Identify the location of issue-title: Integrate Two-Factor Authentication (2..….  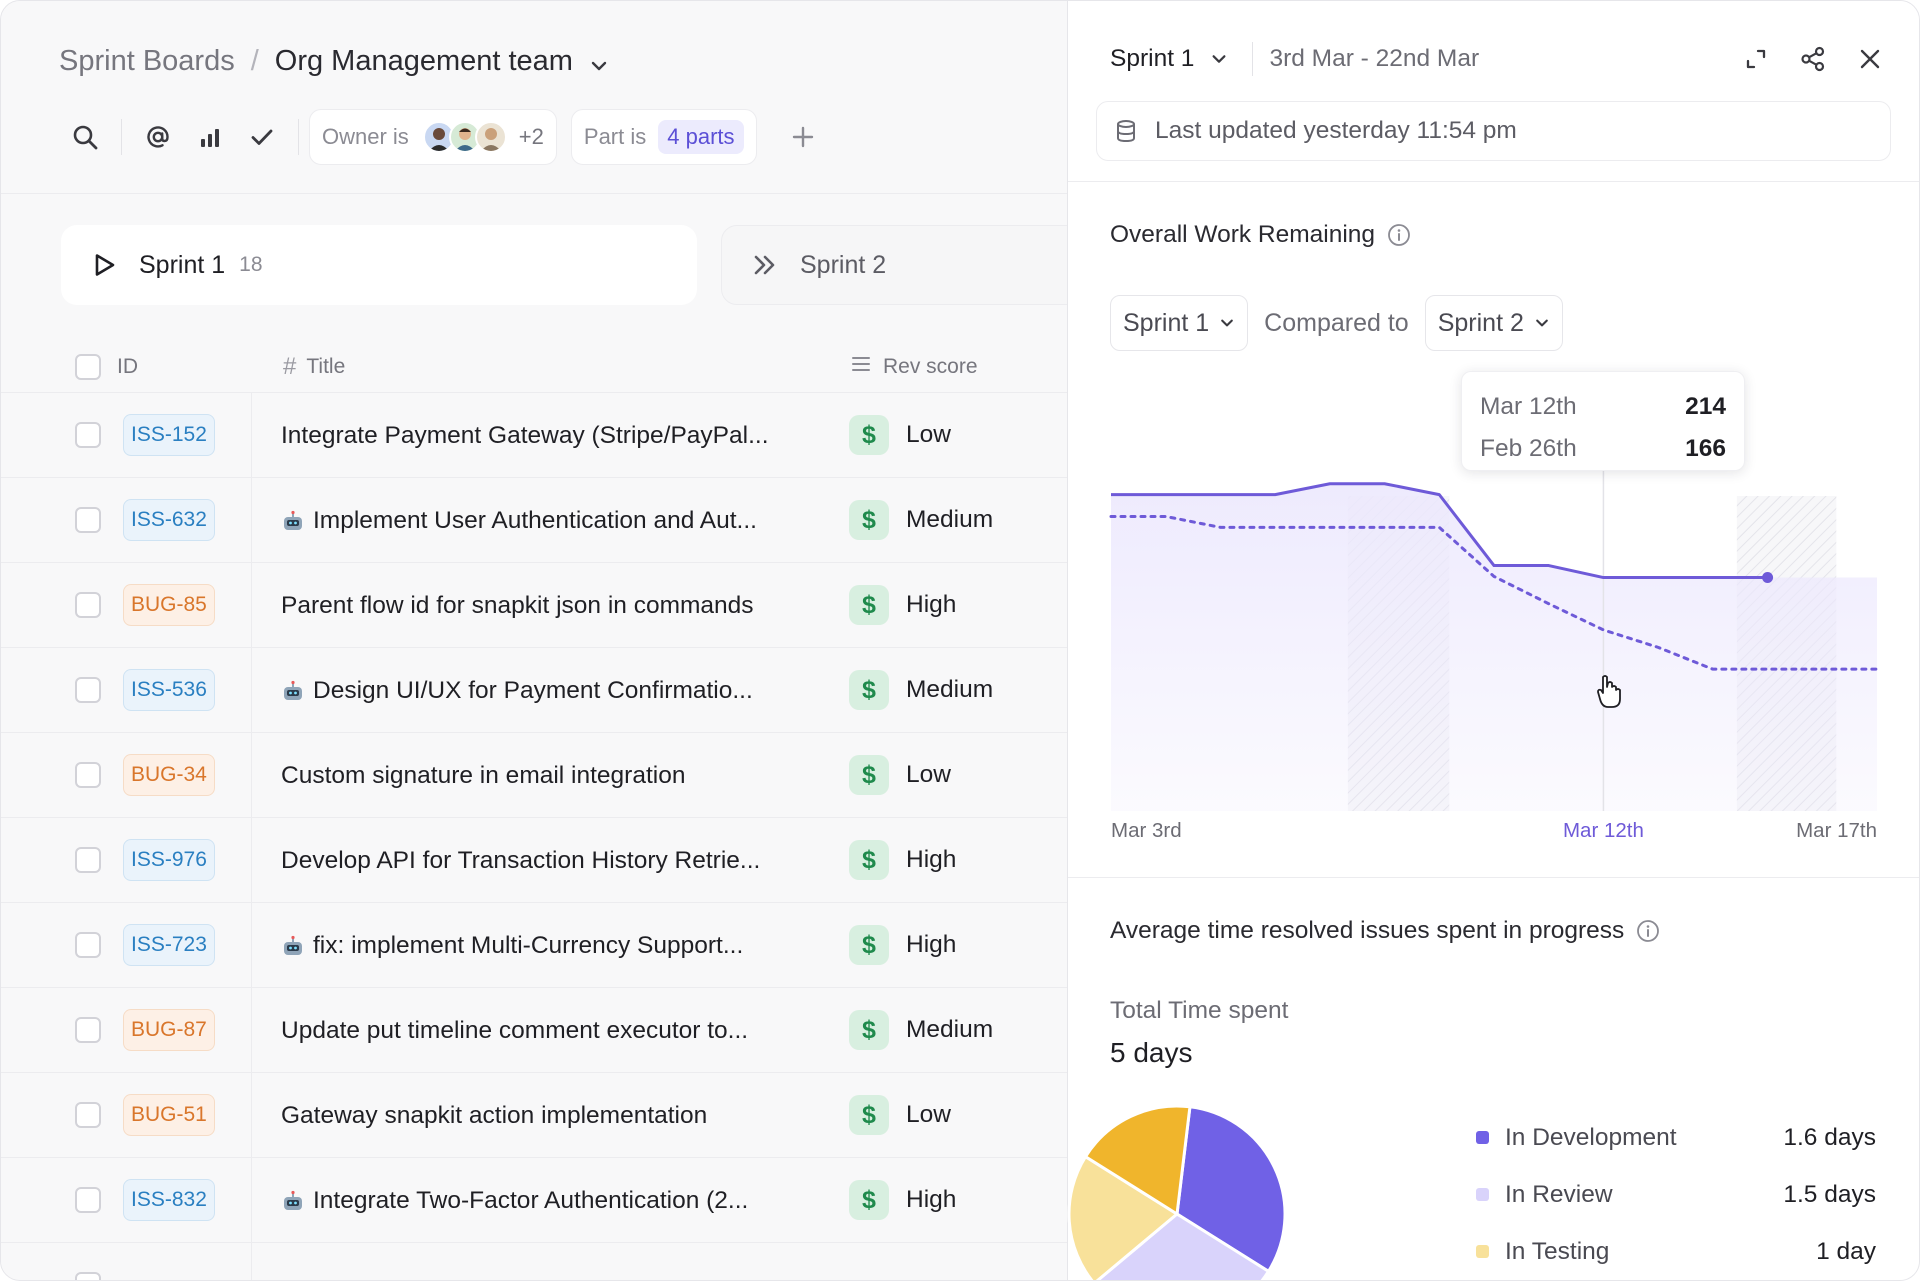
(514, 1200).